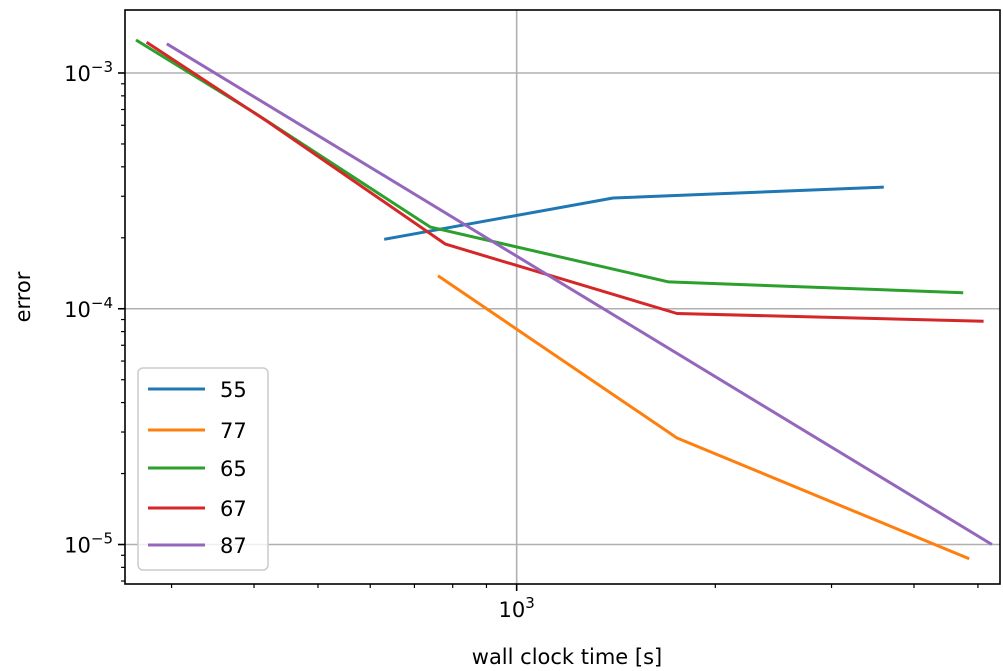  Describe the element at coordinates (517, 608) in the screenshot. I see `x-tick-label: 103` at that location.